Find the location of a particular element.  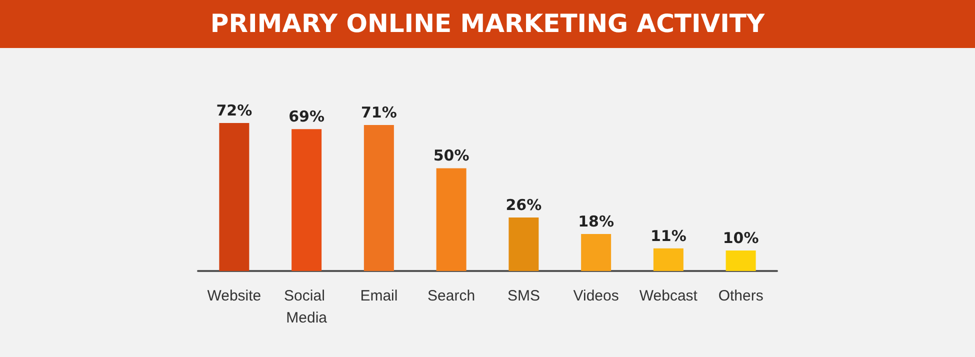

x-tick-label: Social Media is located at coordinates (307, 307).